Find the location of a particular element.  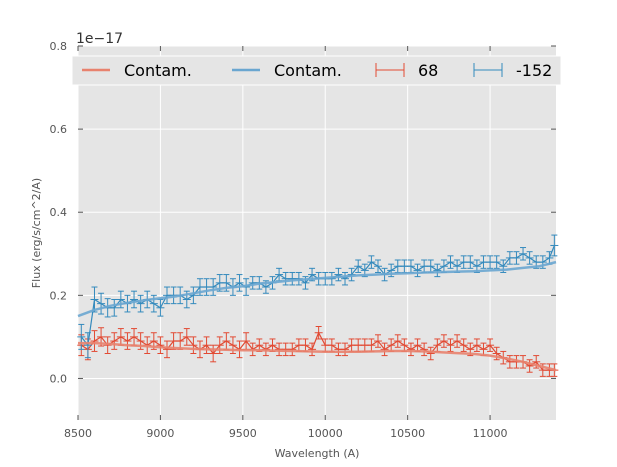

y-offset-label: 1e−17 is located at coordinates (99, 39).